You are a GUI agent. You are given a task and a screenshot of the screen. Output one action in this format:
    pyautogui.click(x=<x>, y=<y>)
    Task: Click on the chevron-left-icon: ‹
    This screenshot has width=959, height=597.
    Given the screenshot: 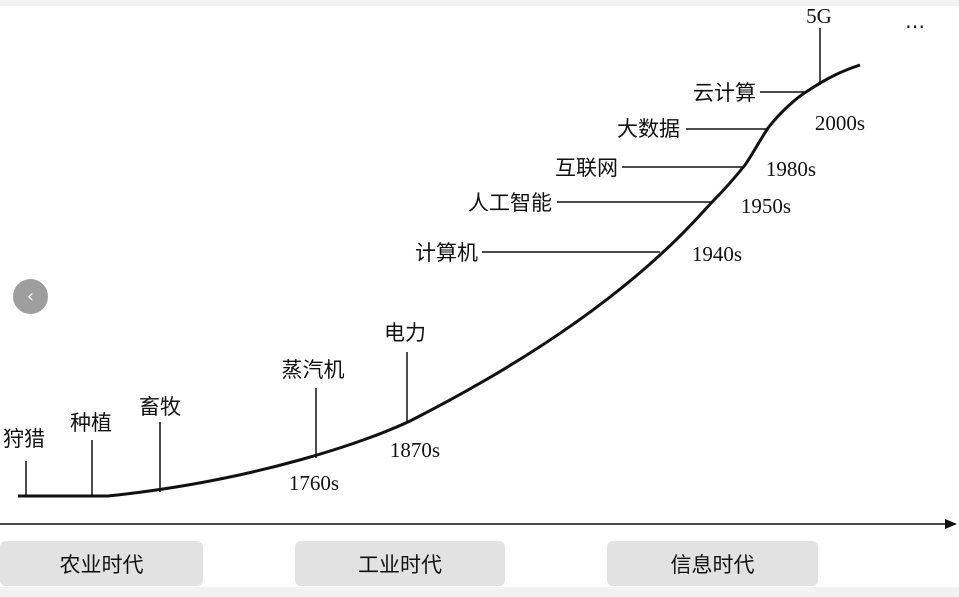 What is the action you would take?
    pyautogui.click(x=30, y=296)
    